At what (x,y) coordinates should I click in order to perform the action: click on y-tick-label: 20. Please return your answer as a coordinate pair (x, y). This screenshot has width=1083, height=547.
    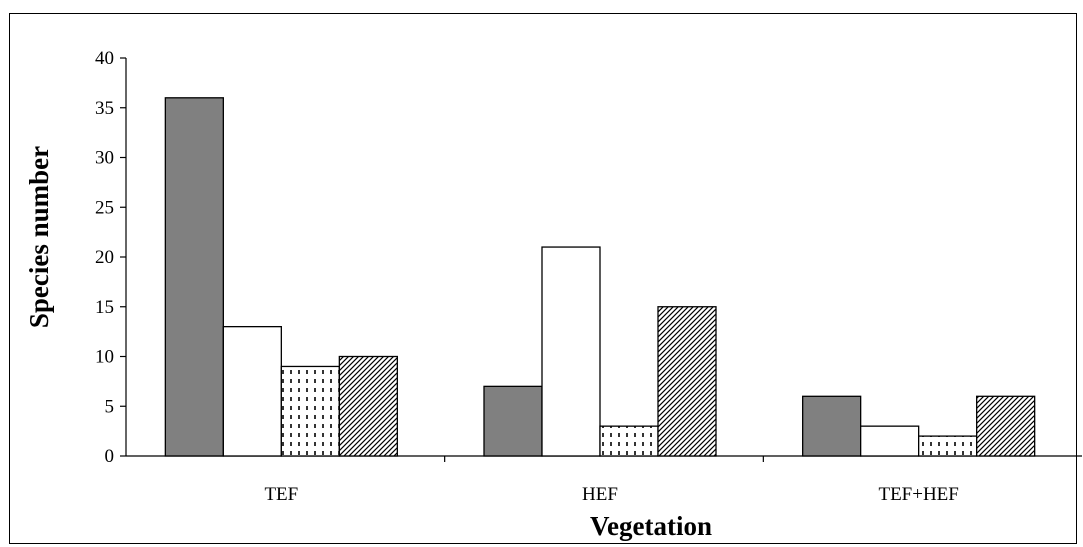
    Looking at the image, I should click on (104, 257).